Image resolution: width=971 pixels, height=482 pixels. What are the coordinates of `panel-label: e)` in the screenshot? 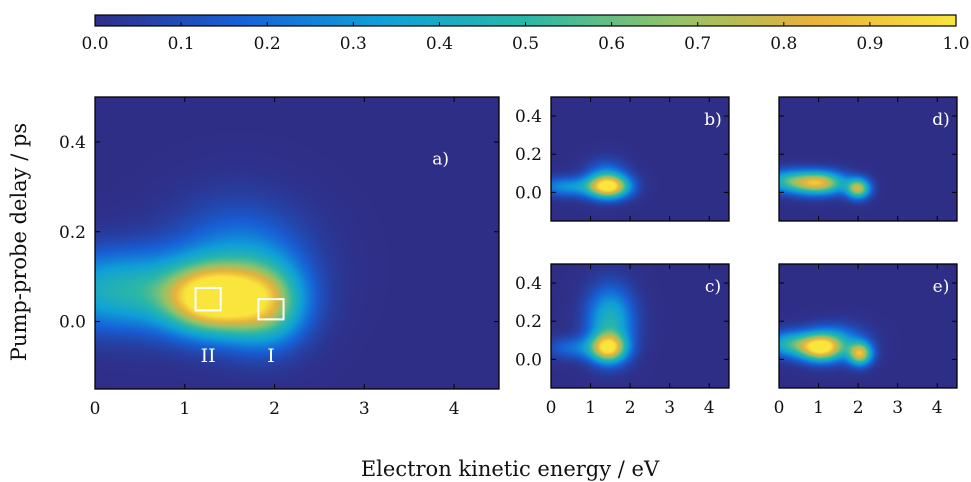 It's located at (941, 287).